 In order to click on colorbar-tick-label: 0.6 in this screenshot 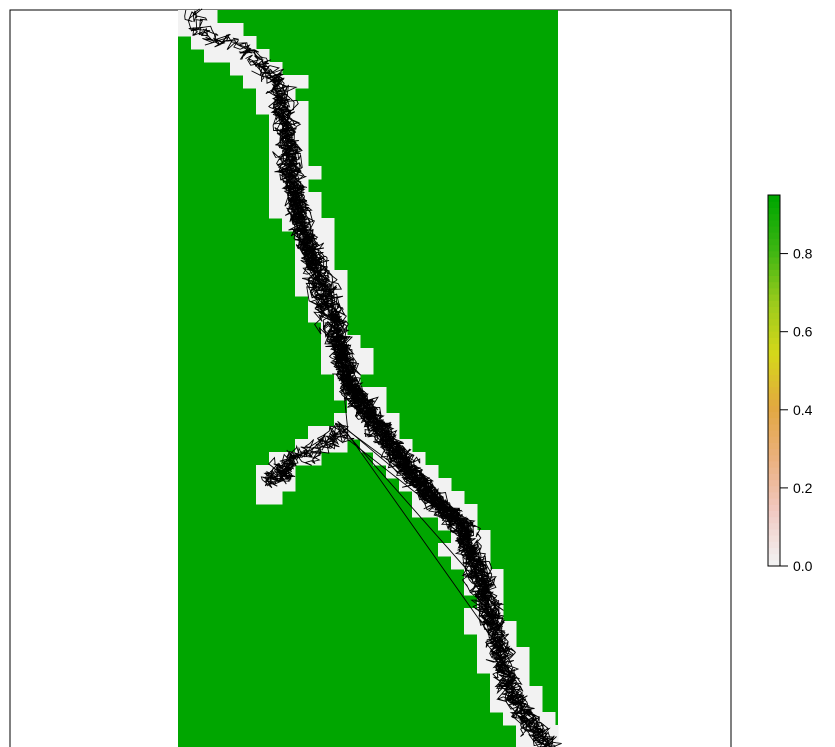, I will do `click(803, 332)`.